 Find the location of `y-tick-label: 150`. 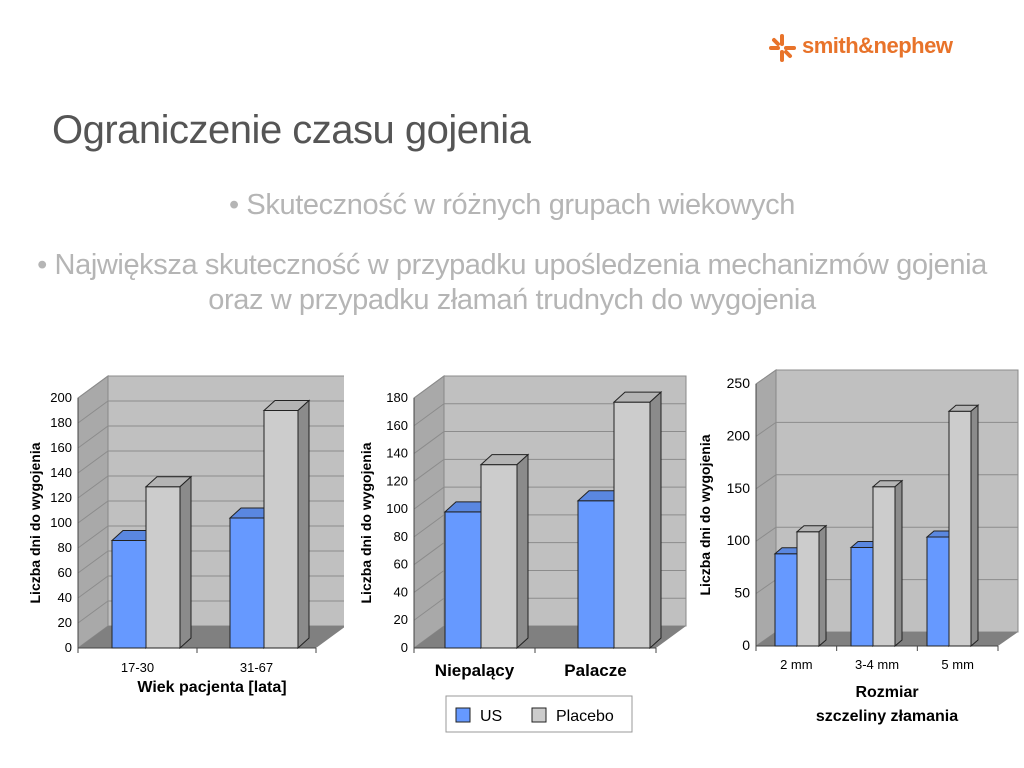

y-tick-label: 150 is located at coordinates (739, 488).